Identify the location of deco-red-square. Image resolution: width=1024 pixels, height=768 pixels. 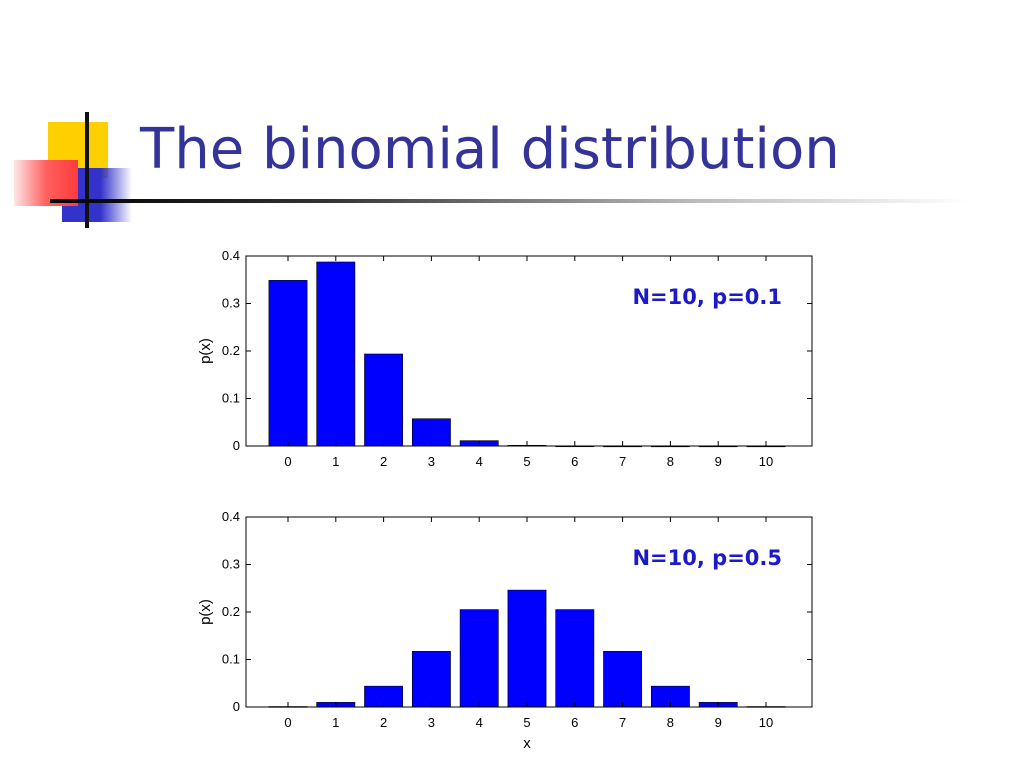
(46, 183).